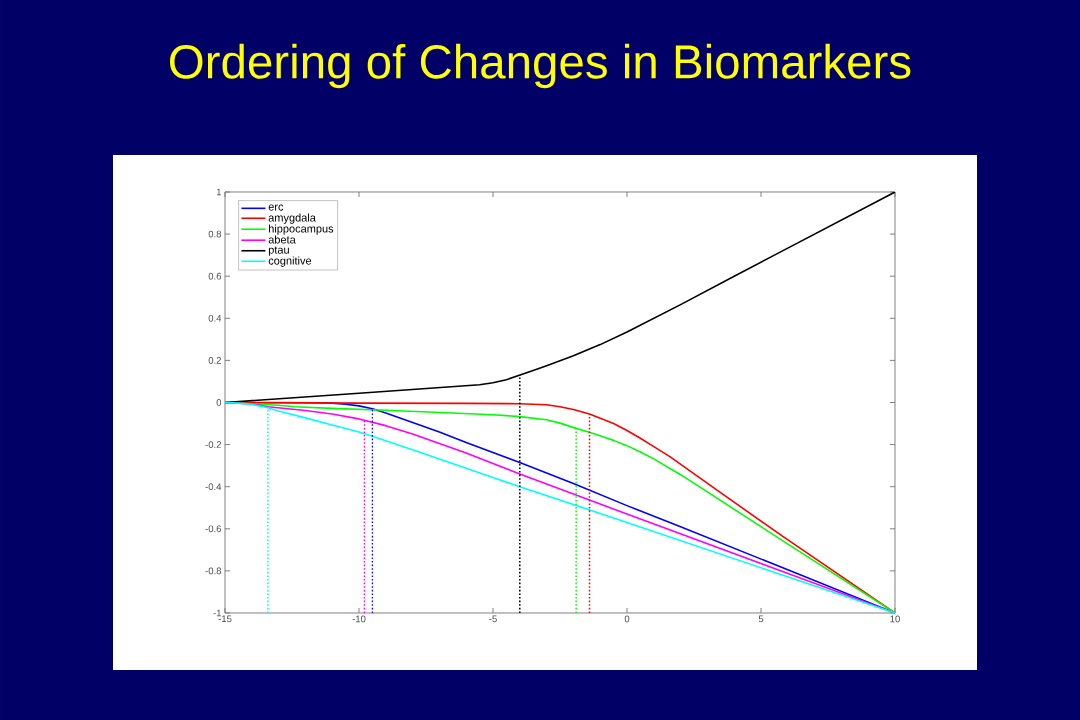 This screenshot has height=720, width=1080. What do you see at coordinates (282, 239) in the screenshot?
I see `legend-label: abeta` at bounding box center [282, 239].